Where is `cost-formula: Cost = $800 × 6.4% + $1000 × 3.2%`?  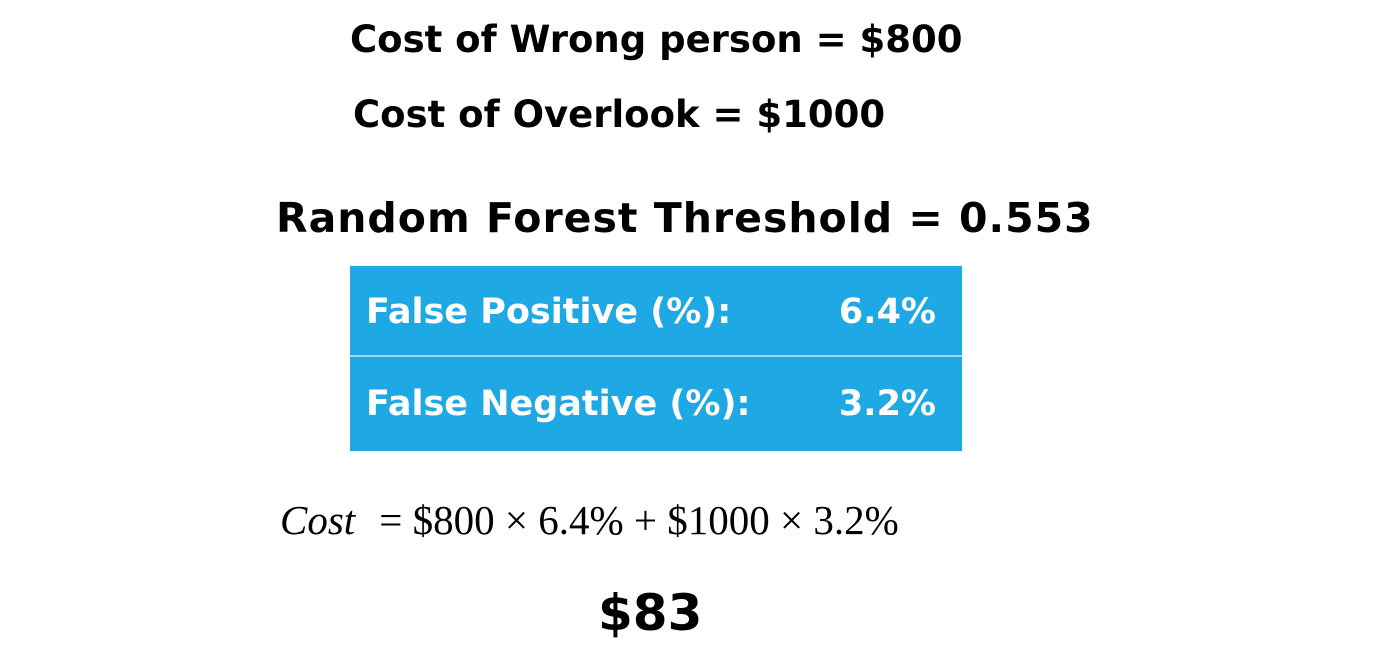 cost-formula: Cost = $800 × 6.4% + $1000 × 3.2% is located at coordinates (589, 520).